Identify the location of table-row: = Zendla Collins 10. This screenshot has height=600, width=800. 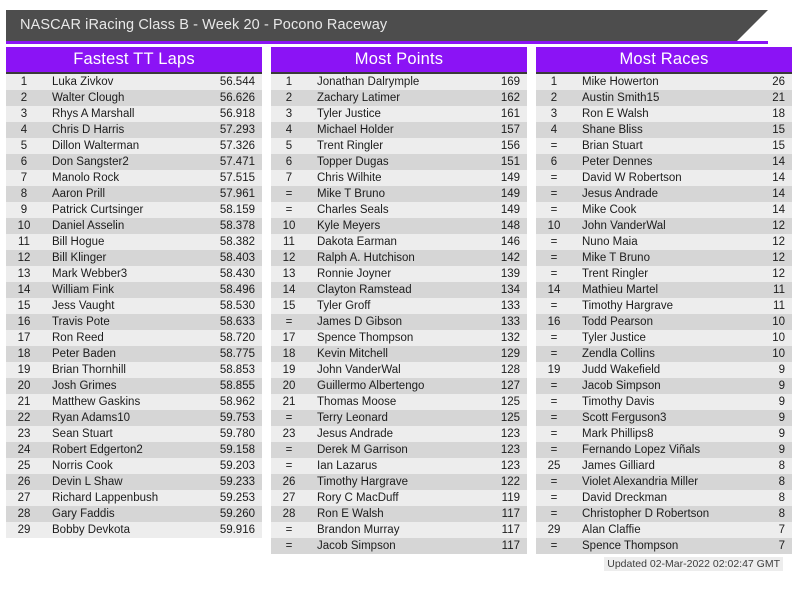
(664, 354).